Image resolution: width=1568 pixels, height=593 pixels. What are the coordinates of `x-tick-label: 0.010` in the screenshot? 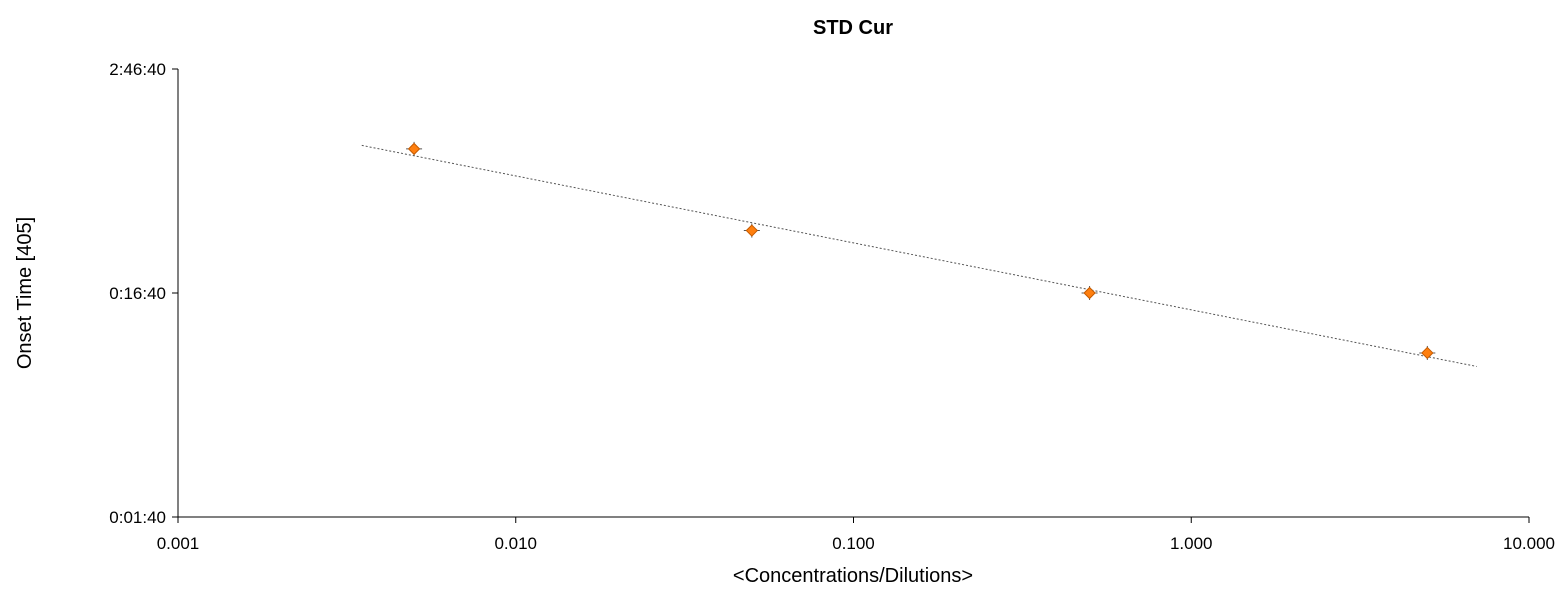 It's located at (515, 543).